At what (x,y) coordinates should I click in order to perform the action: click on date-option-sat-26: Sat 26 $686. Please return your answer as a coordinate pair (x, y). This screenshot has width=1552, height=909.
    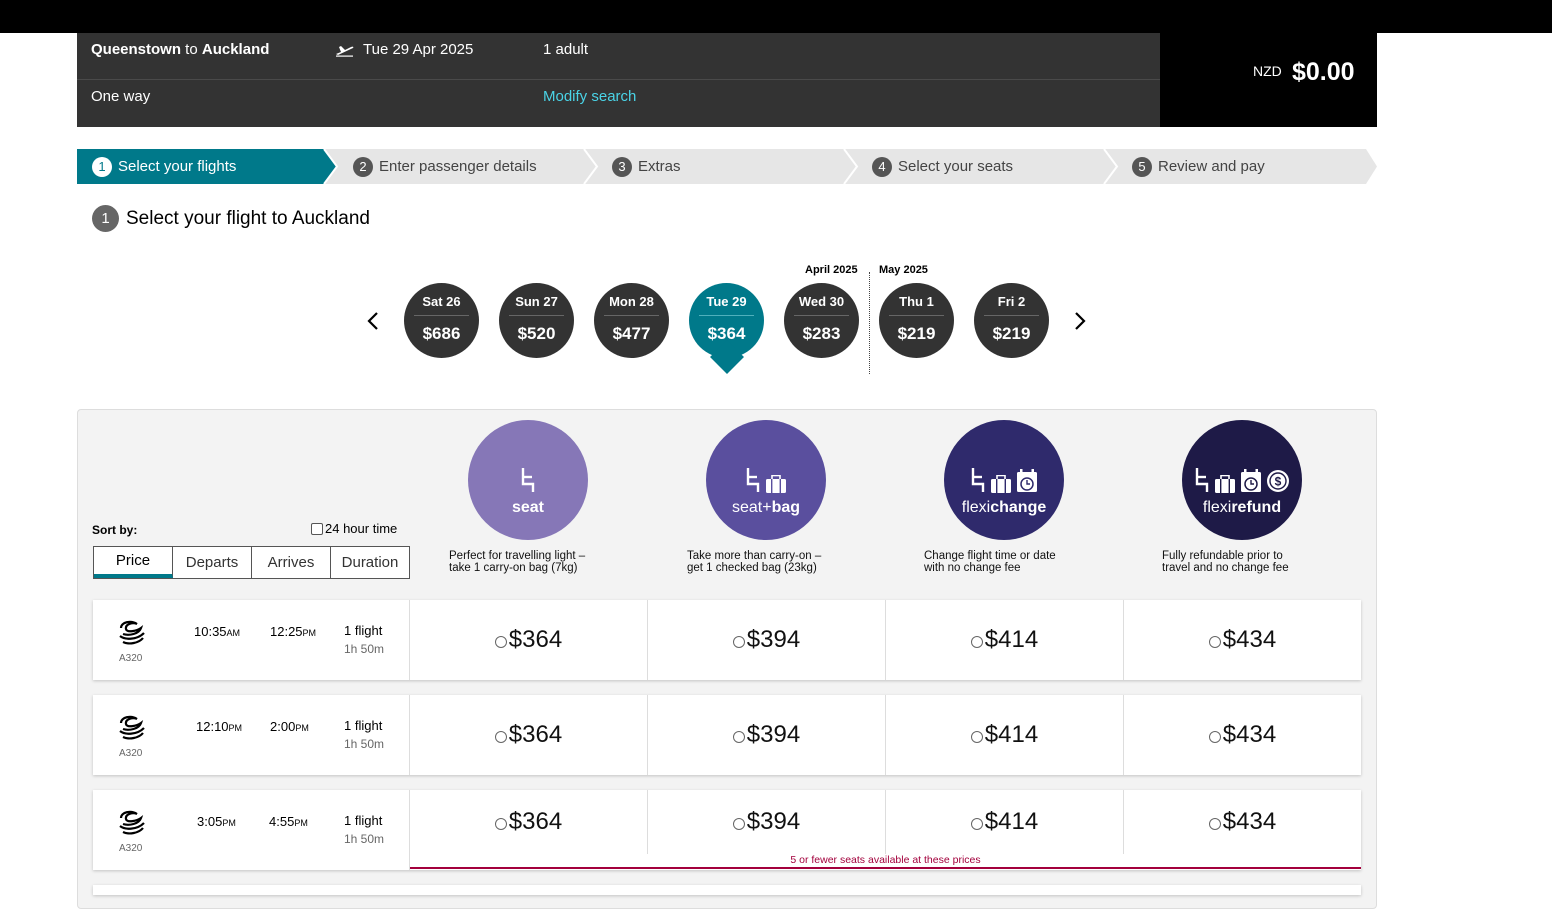
    Looking at the image, I should click on (441, 320).